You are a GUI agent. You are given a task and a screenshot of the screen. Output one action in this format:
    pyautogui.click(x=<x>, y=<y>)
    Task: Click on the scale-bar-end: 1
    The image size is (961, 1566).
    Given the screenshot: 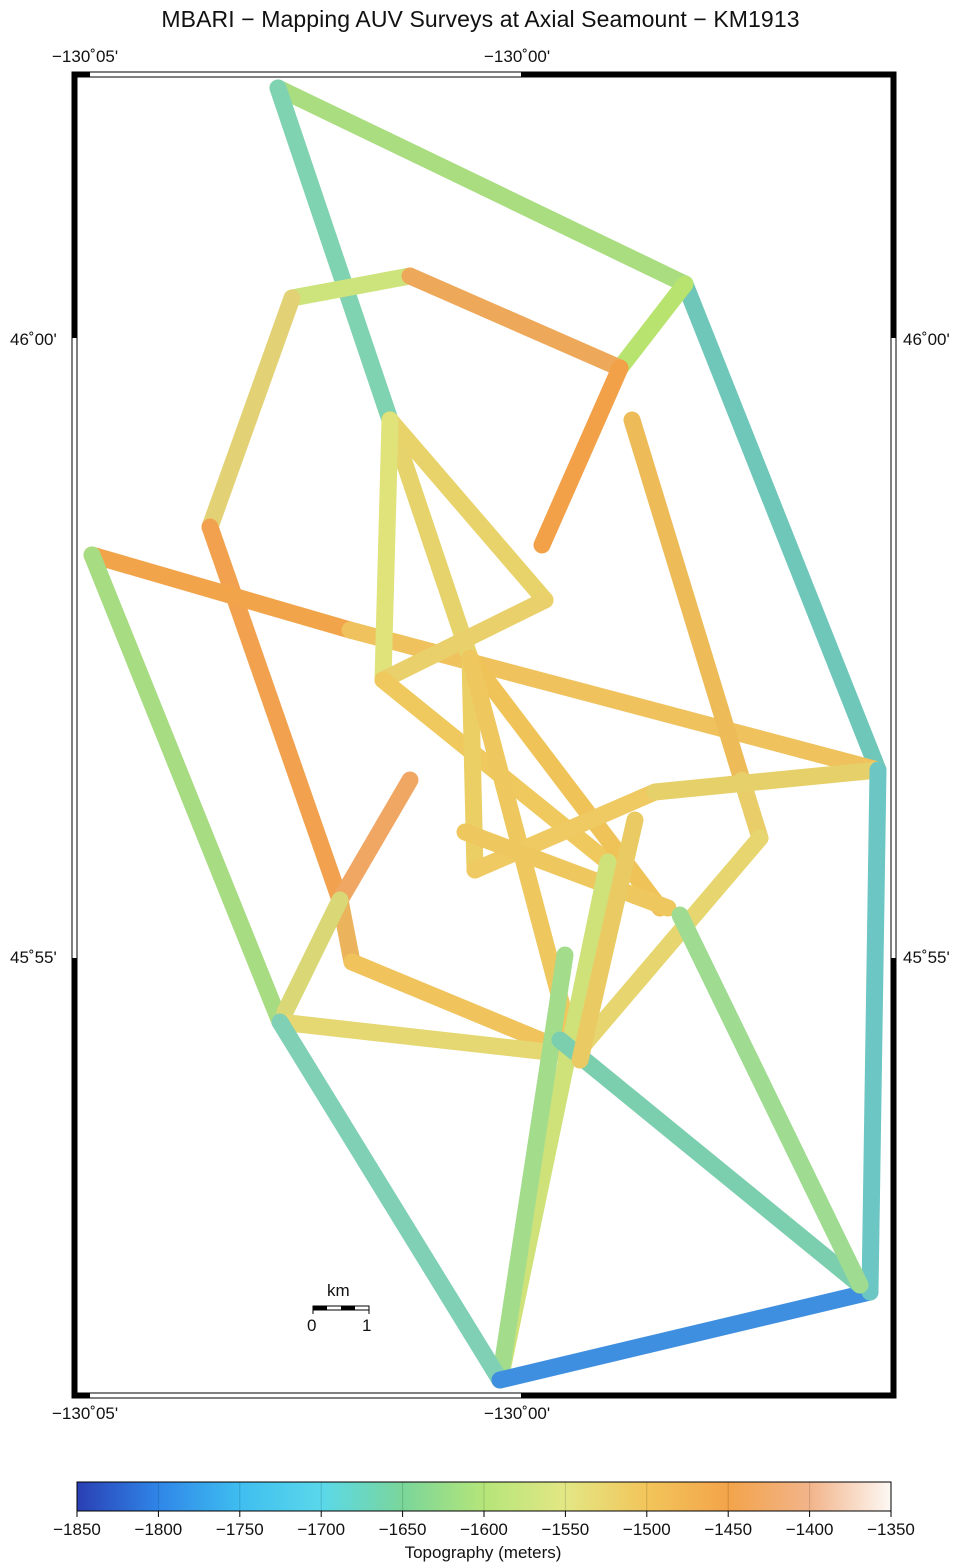 What is the action you would take?
    pyautogui.click(x=367, y=1325)
    